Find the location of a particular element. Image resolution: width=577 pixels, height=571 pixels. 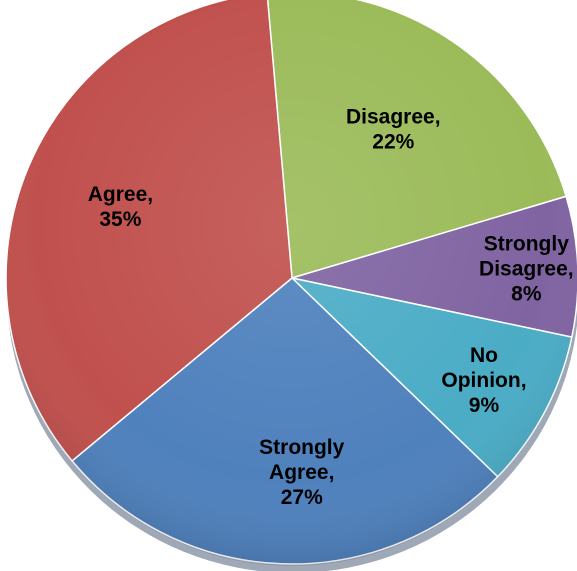

data-label-line: No is located at coordinates (484, 355).